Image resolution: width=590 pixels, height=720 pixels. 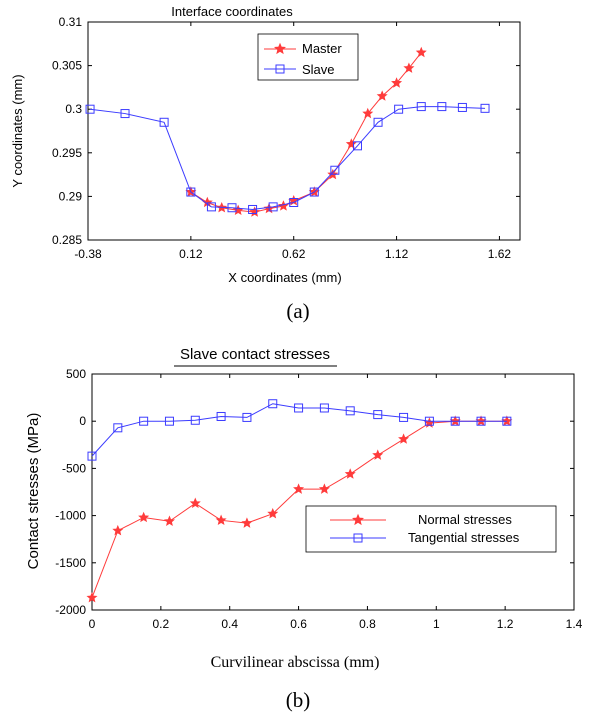 I want to click on series-line-slave, so click(x=287, y=158).